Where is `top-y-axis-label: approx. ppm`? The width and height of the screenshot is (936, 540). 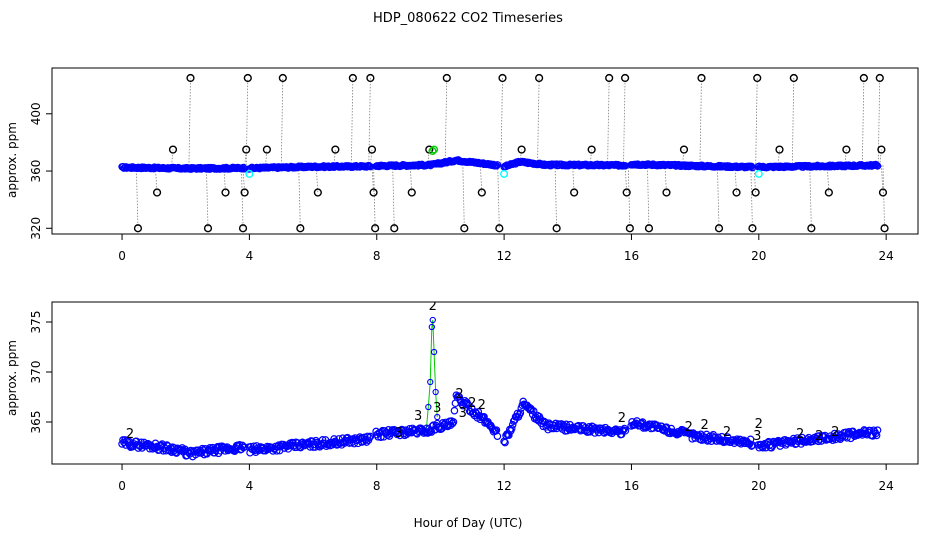 top-y-axis-label: approx. ppm is located at coordinates (12, 160).